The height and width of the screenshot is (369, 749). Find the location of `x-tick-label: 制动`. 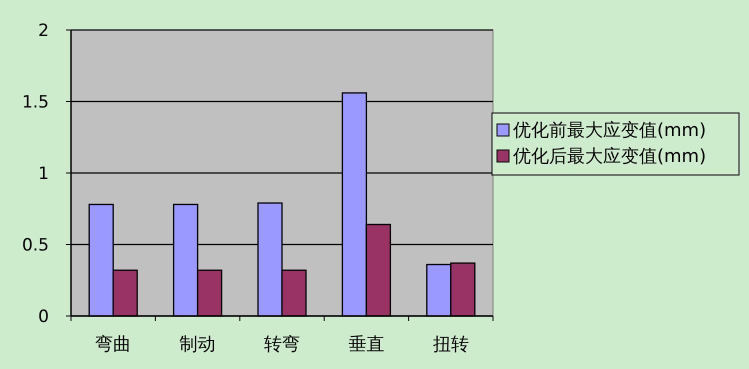

x-tick-label: 制动 is located at coordinates (198, 344).